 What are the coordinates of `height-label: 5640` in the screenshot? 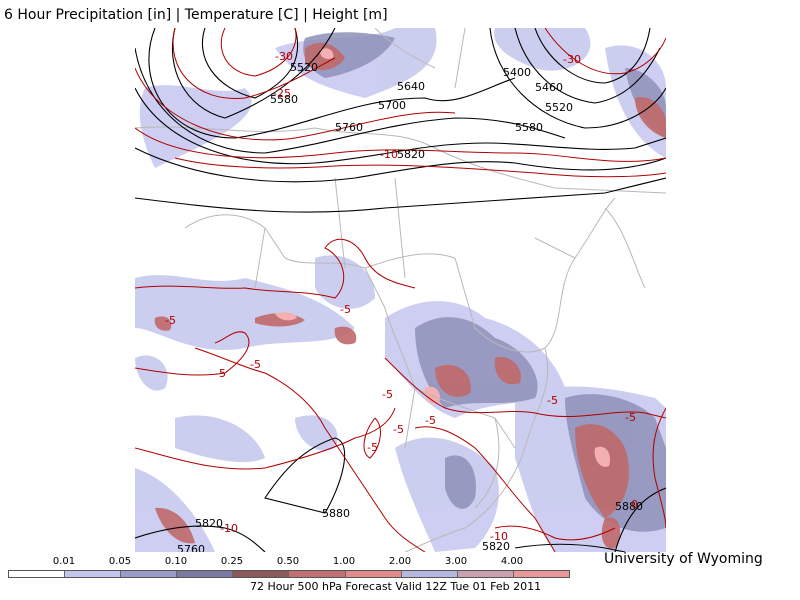 It's located at (411, 86).